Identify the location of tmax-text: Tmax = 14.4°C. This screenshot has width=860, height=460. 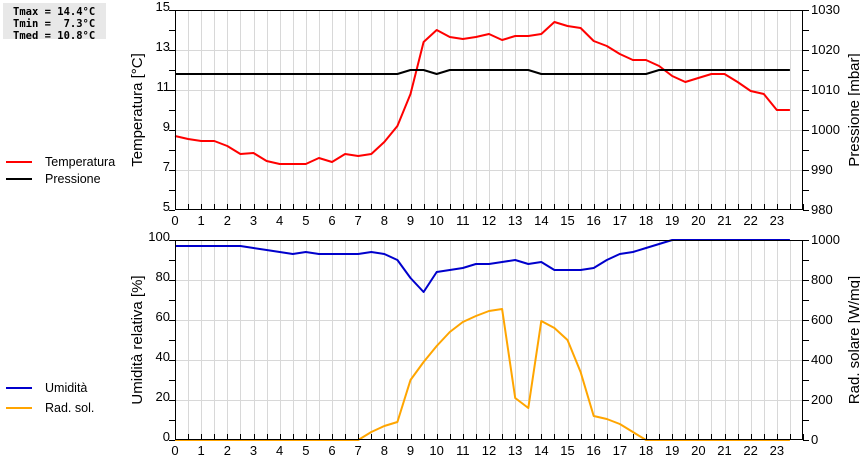
(54, 12).